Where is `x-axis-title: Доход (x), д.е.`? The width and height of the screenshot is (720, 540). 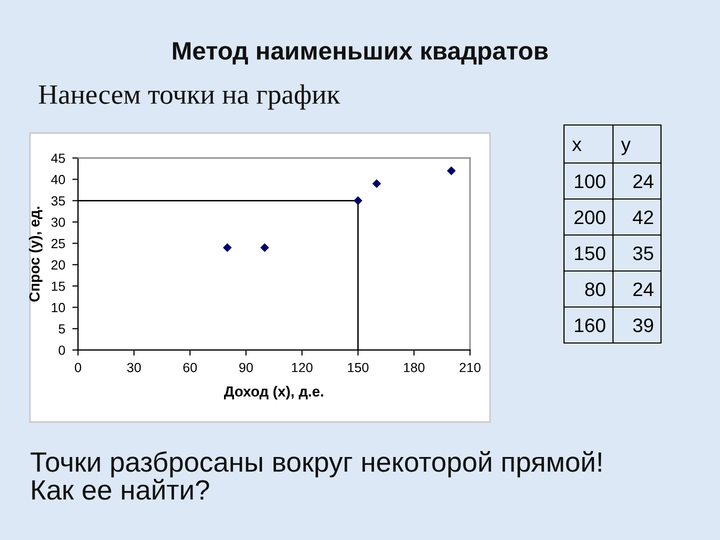
x-axis-title: Доход (x), д.е. is located at coordinates (274, 393).